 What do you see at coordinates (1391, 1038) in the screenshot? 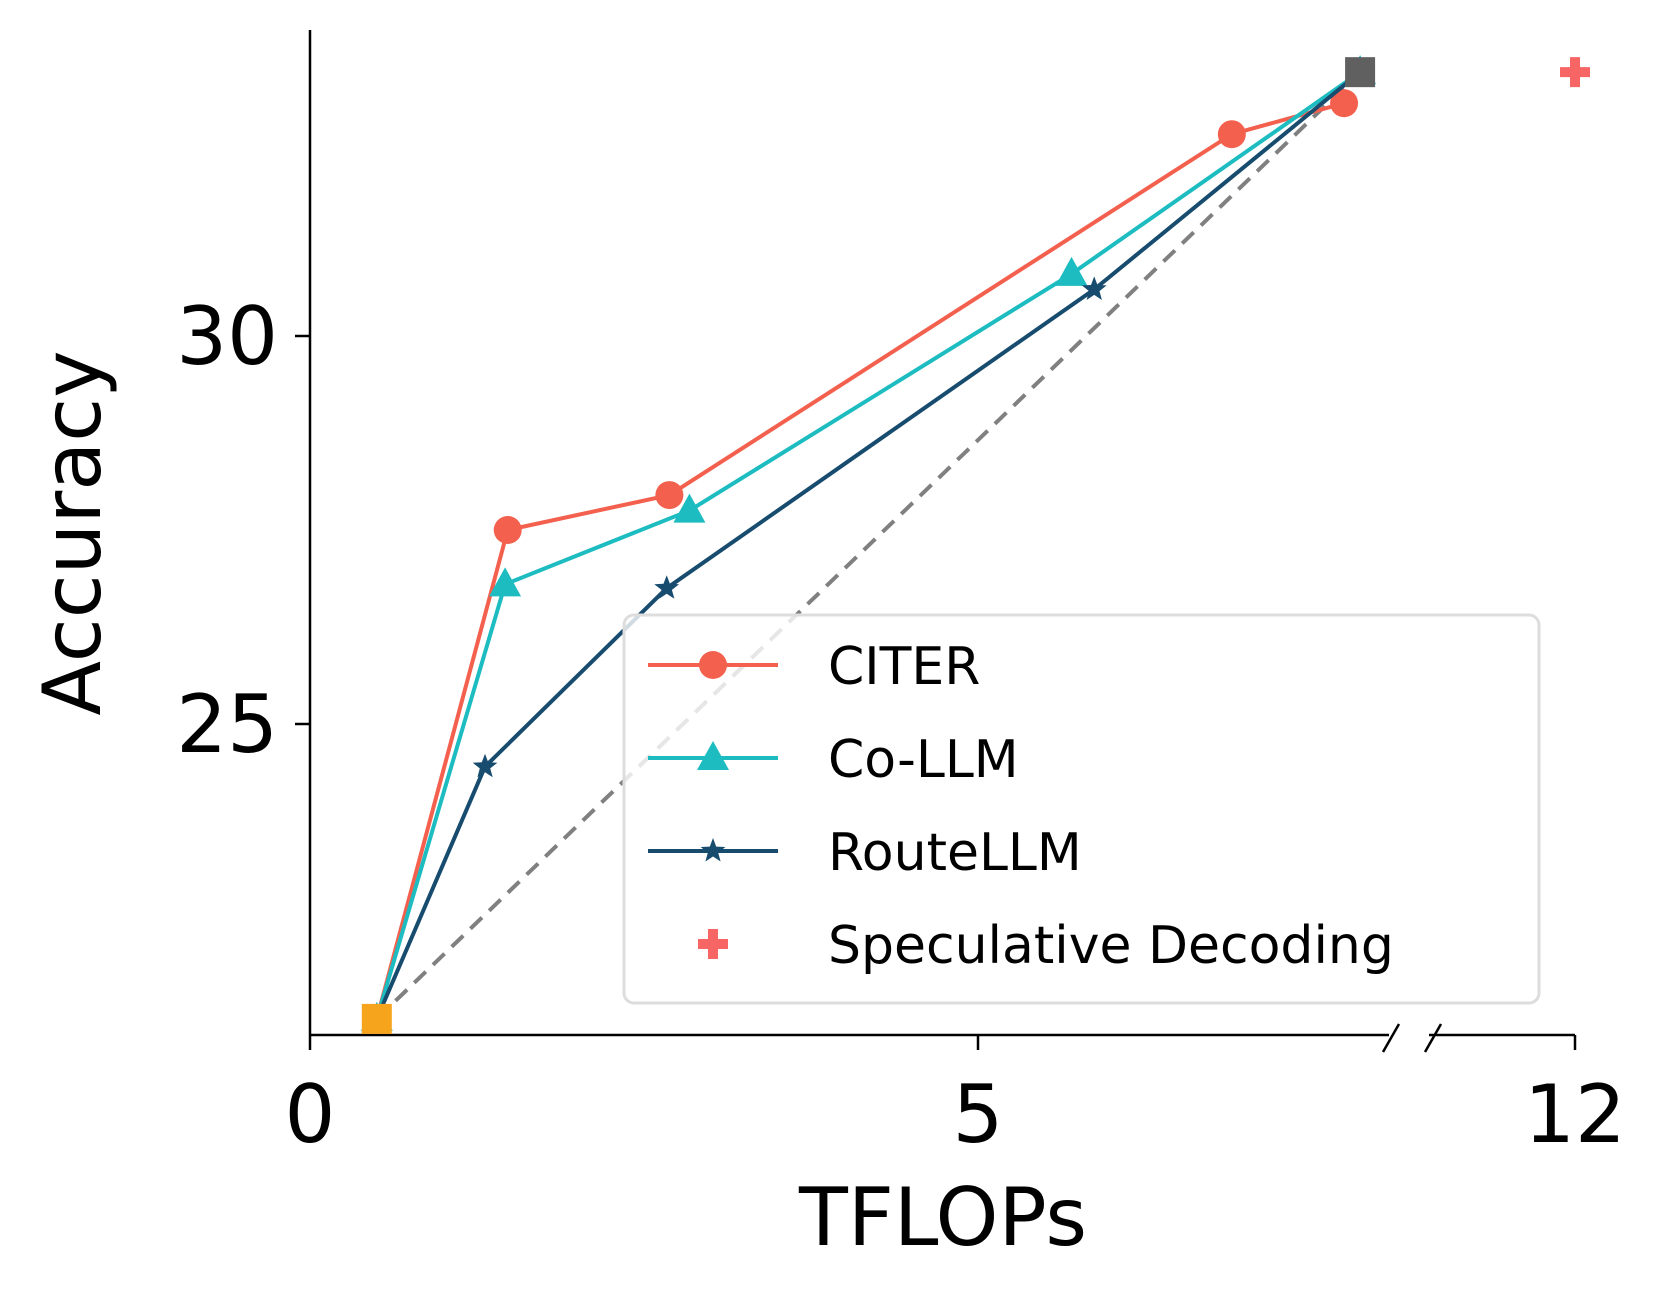
I see `axis-break-mark-left` at bounding box center [1391, 1038].